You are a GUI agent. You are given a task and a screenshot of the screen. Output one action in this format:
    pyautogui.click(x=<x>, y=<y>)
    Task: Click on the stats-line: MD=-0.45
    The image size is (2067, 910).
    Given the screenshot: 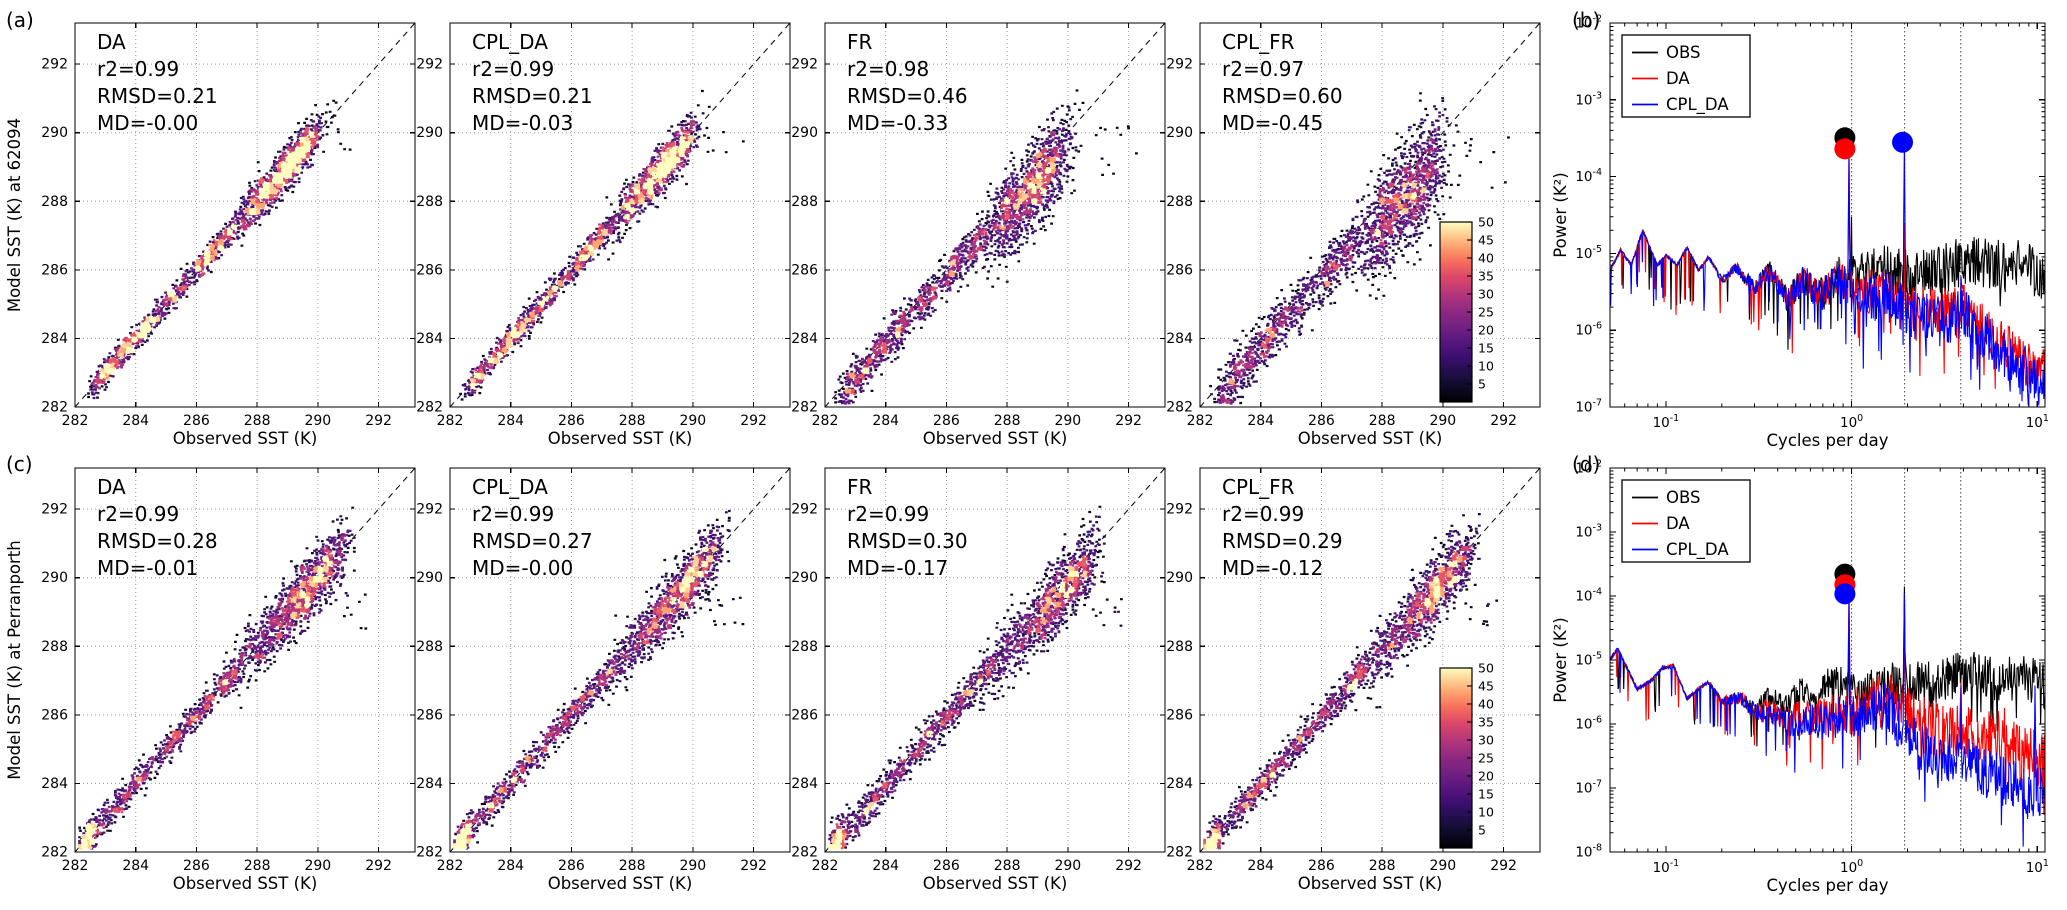 What is the action you would take?
    pyautogui.click(x=1272, y=123)
    